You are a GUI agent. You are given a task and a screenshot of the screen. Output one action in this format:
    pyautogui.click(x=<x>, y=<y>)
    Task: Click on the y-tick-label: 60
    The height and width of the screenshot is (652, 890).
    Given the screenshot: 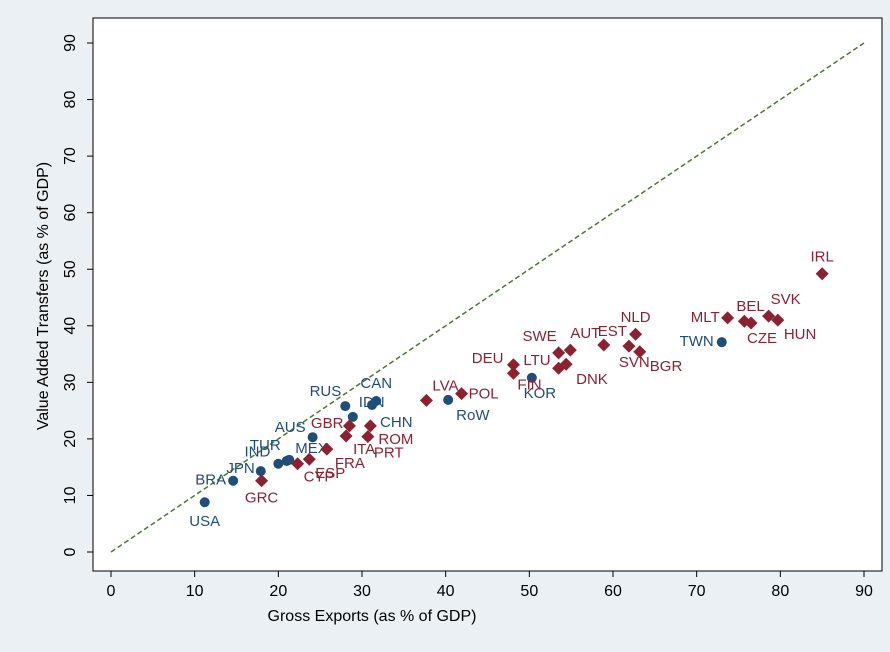 What is the action you would take?
    pyautogui.click(x=70, y=213)
    